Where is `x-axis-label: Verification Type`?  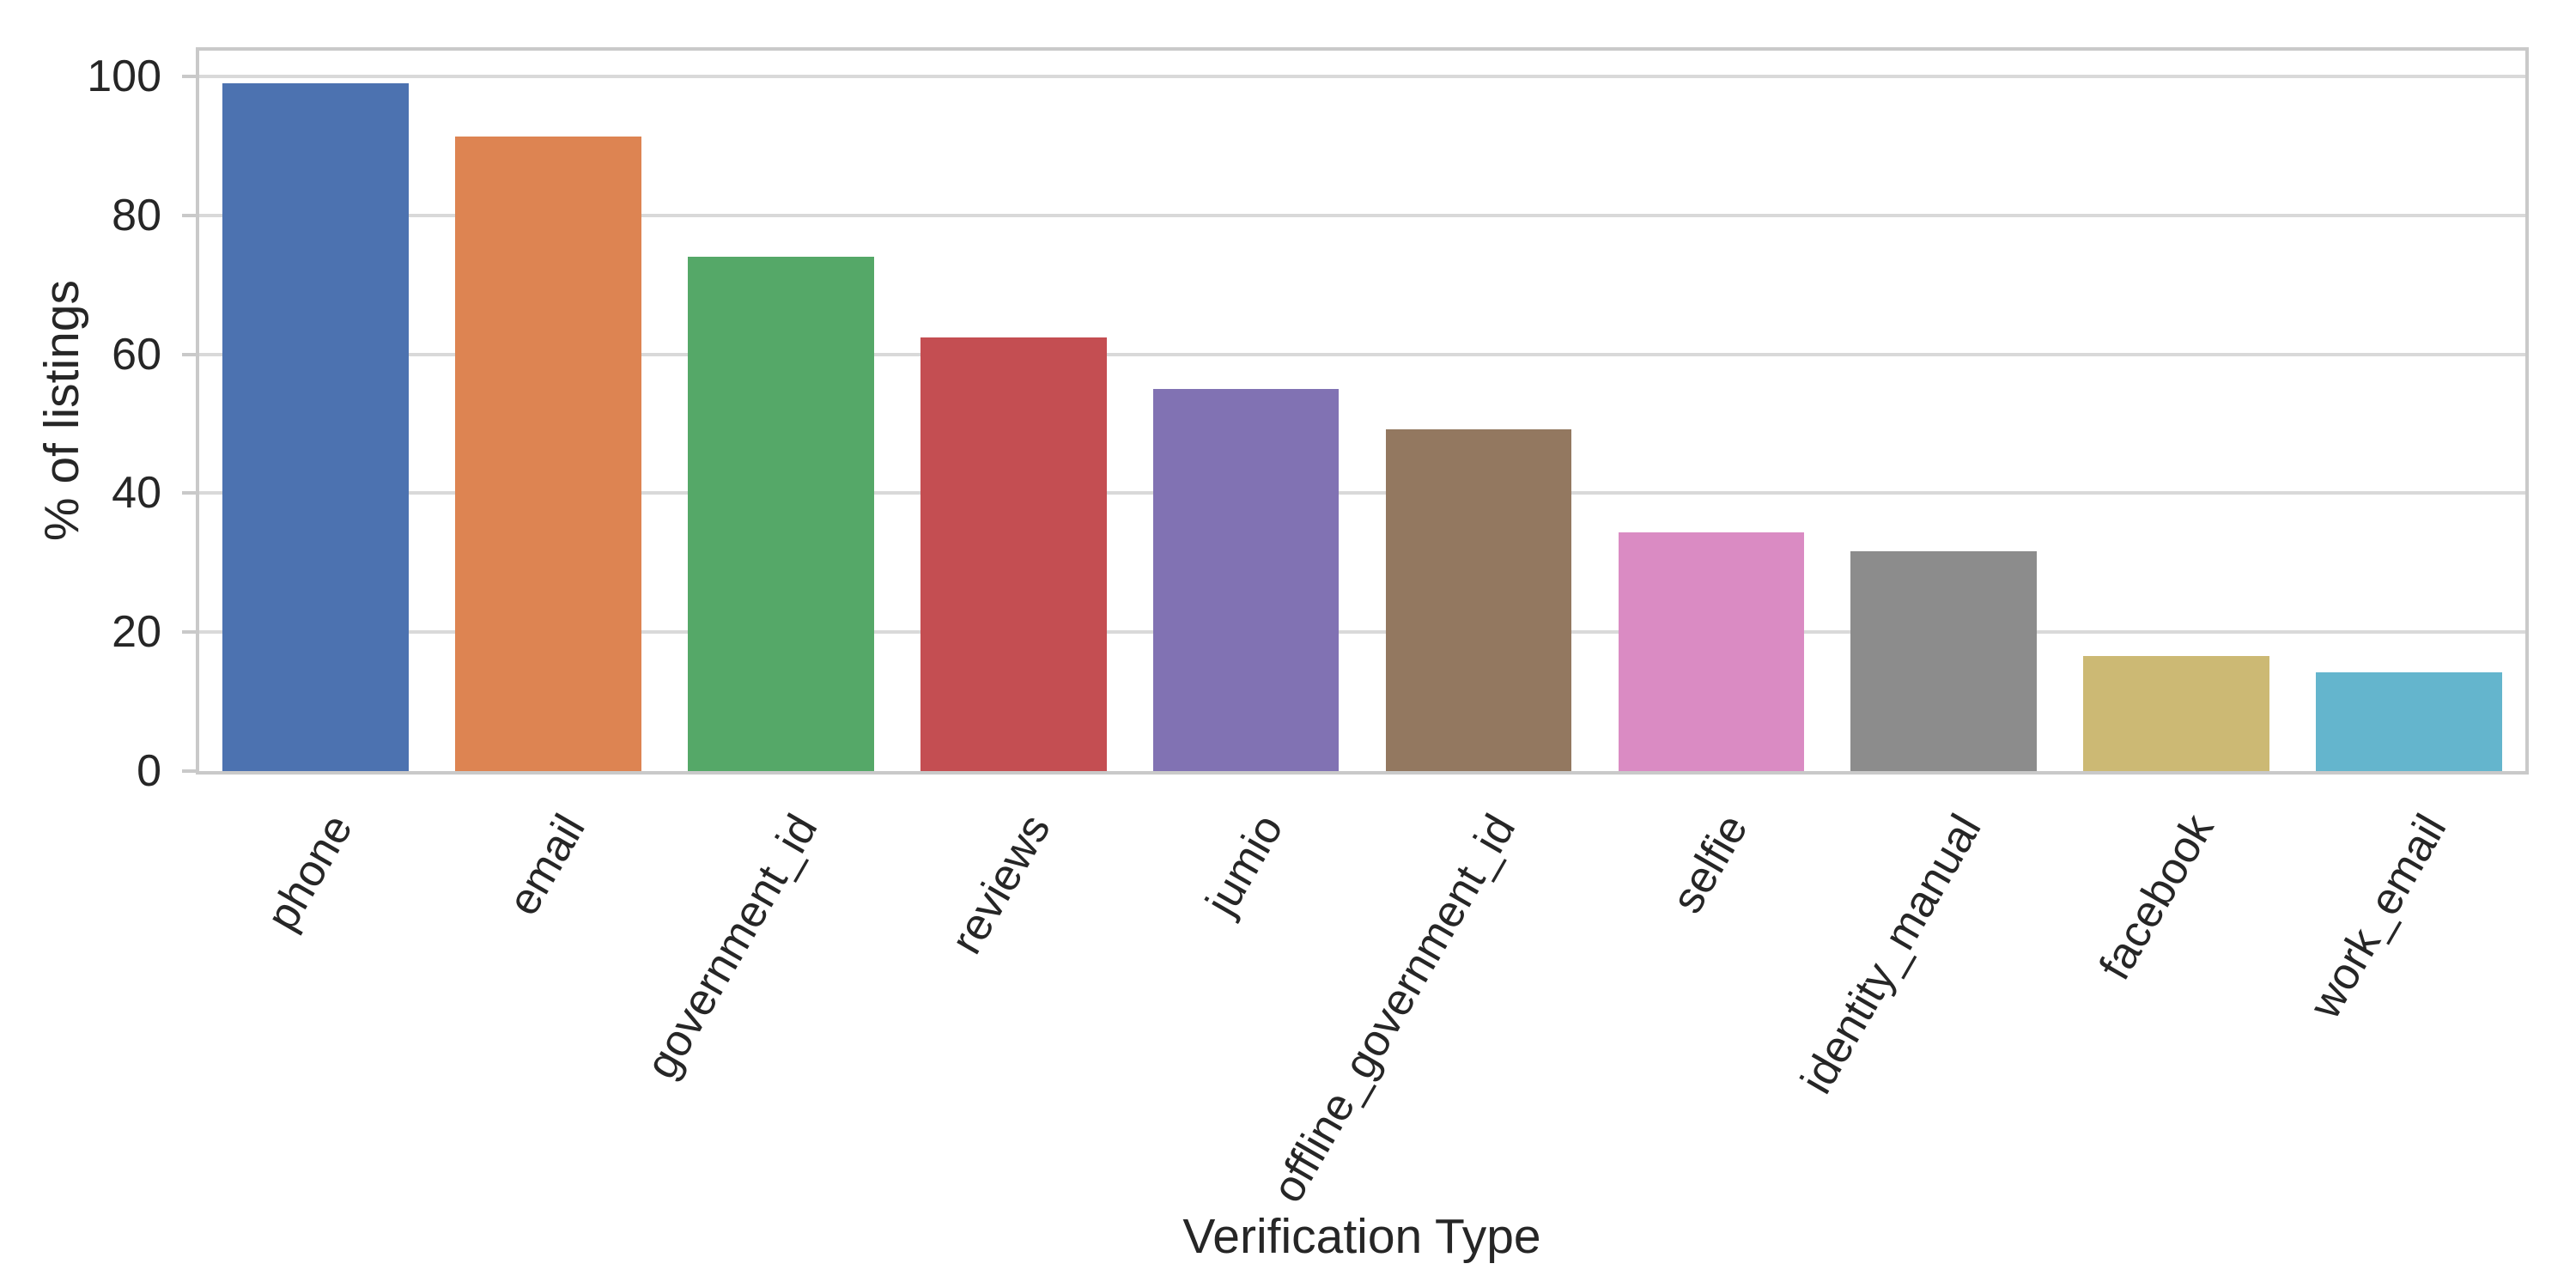 x-axis-label: Verification Type is located at coordinates (1361, 1236).